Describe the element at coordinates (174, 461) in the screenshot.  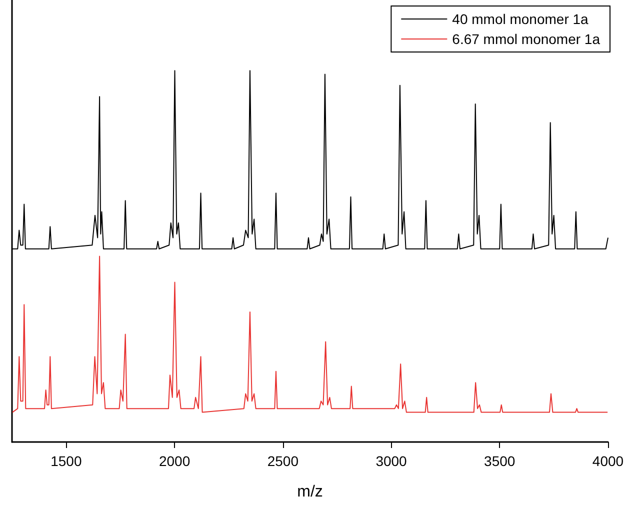
I see `x-tick-label: 2000` at that location.